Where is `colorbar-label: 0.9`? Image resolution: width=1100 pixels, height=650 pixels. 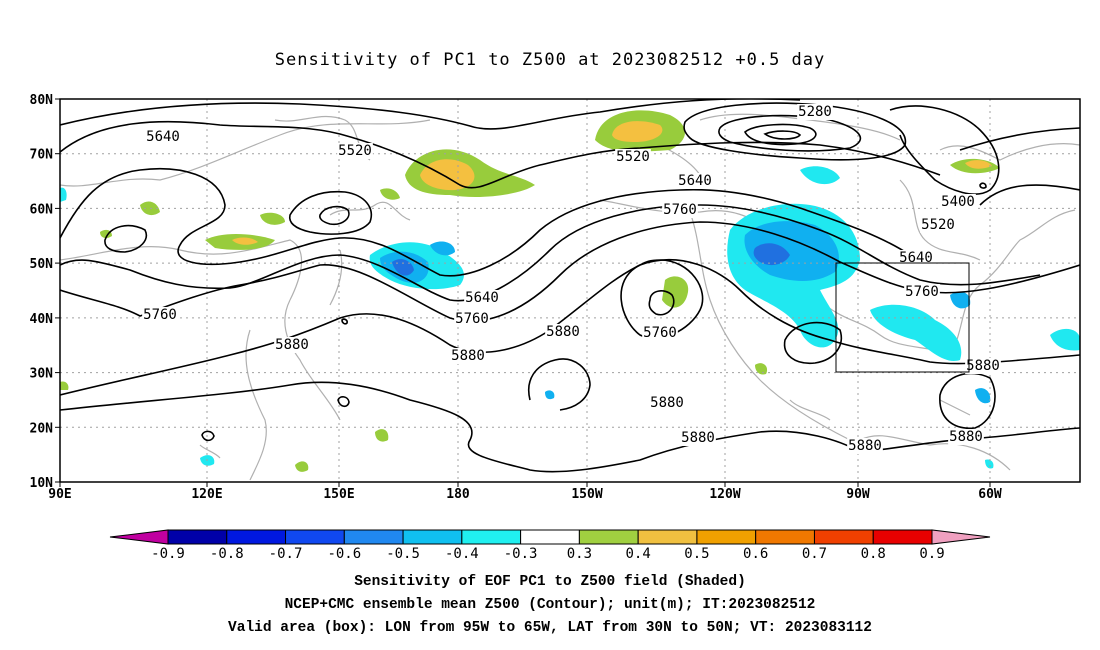 colorbar-label: 0.9 is located at coordinates (931, 554).